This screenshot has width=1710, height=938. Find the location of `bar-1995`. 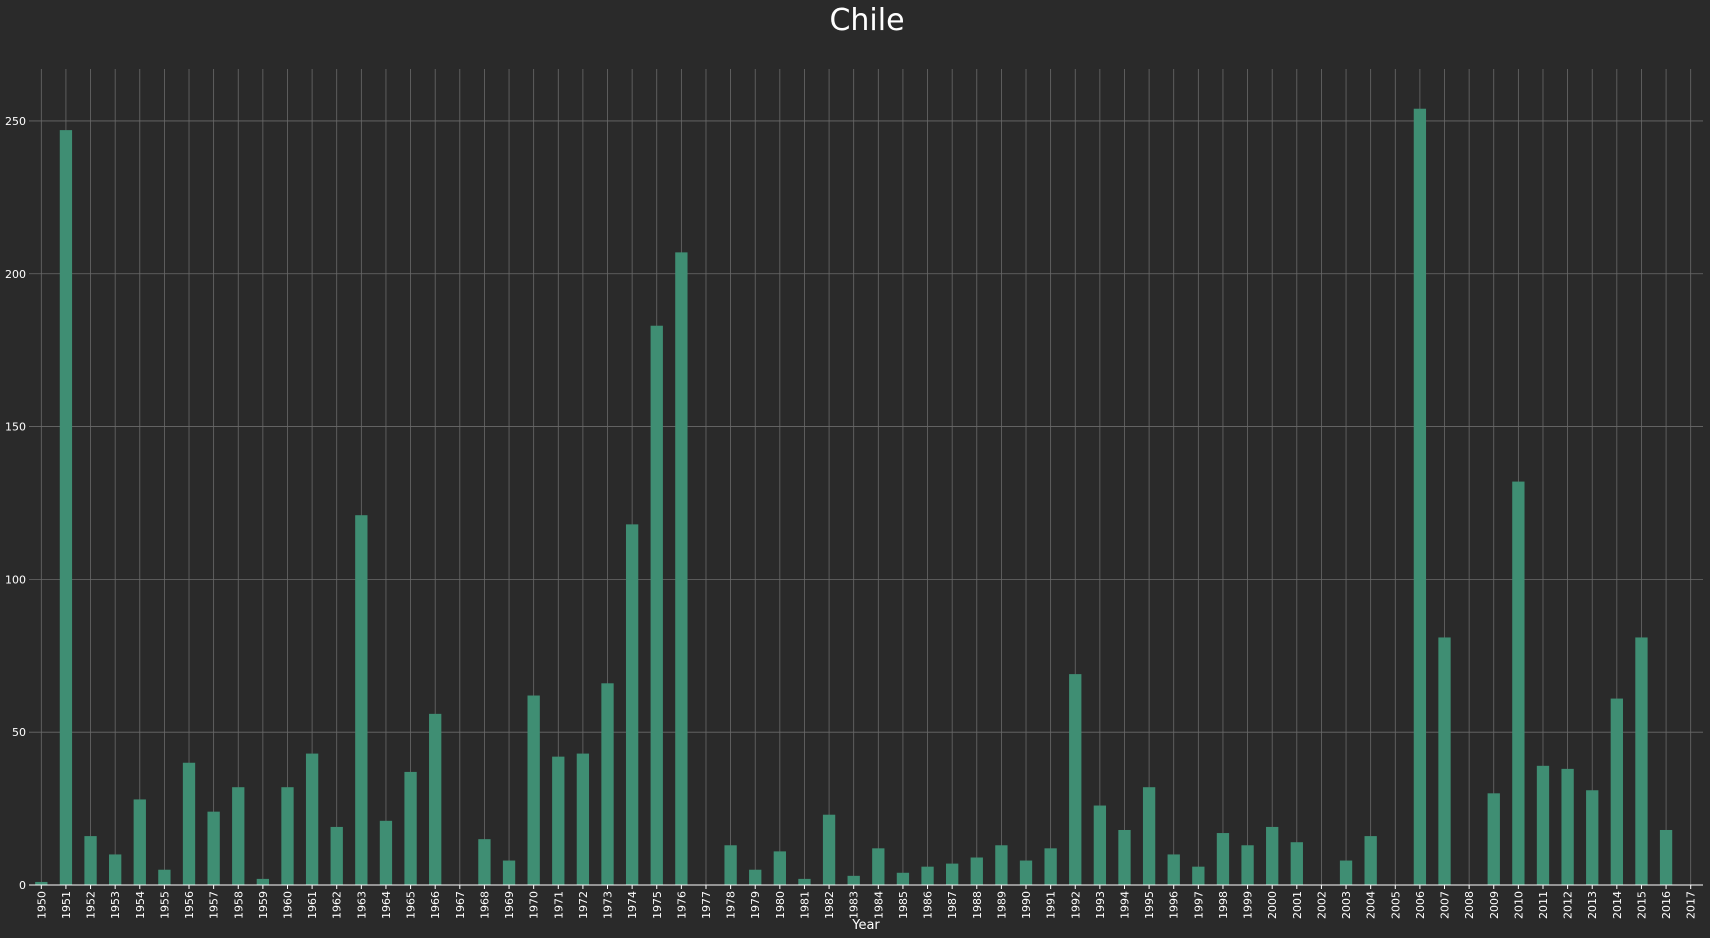

bar-1995 is located at coordinates (1149, 836).